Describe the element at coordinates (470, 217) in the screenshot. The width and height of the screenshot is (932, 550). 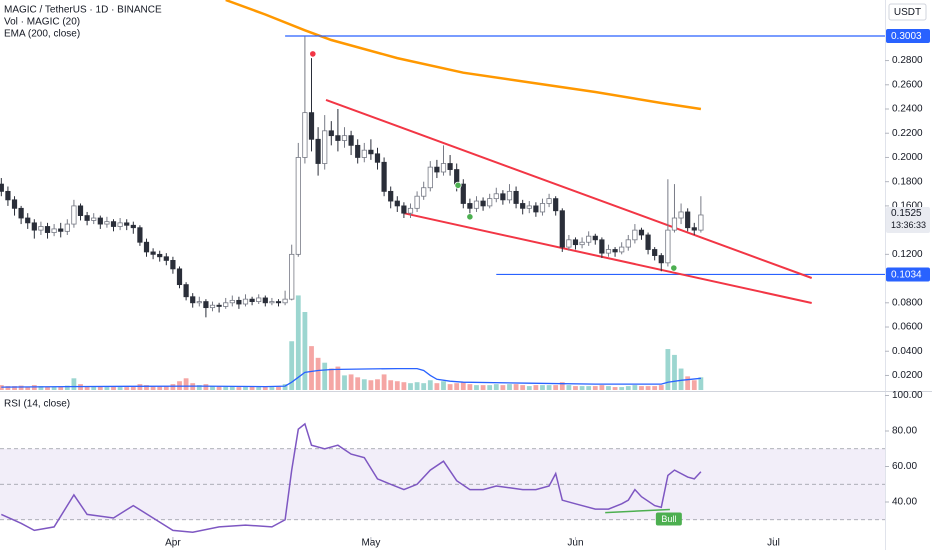
I see `signal-dot` at that location.